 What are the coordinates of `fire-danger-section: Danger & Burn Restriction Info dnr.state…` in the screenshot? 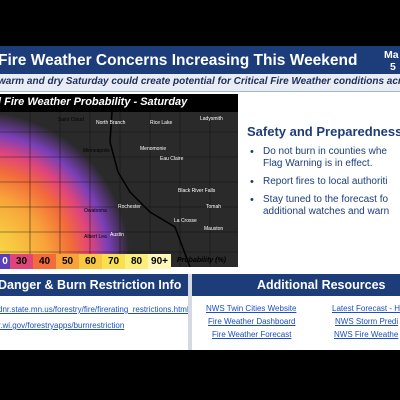 It's located at (94, 312).